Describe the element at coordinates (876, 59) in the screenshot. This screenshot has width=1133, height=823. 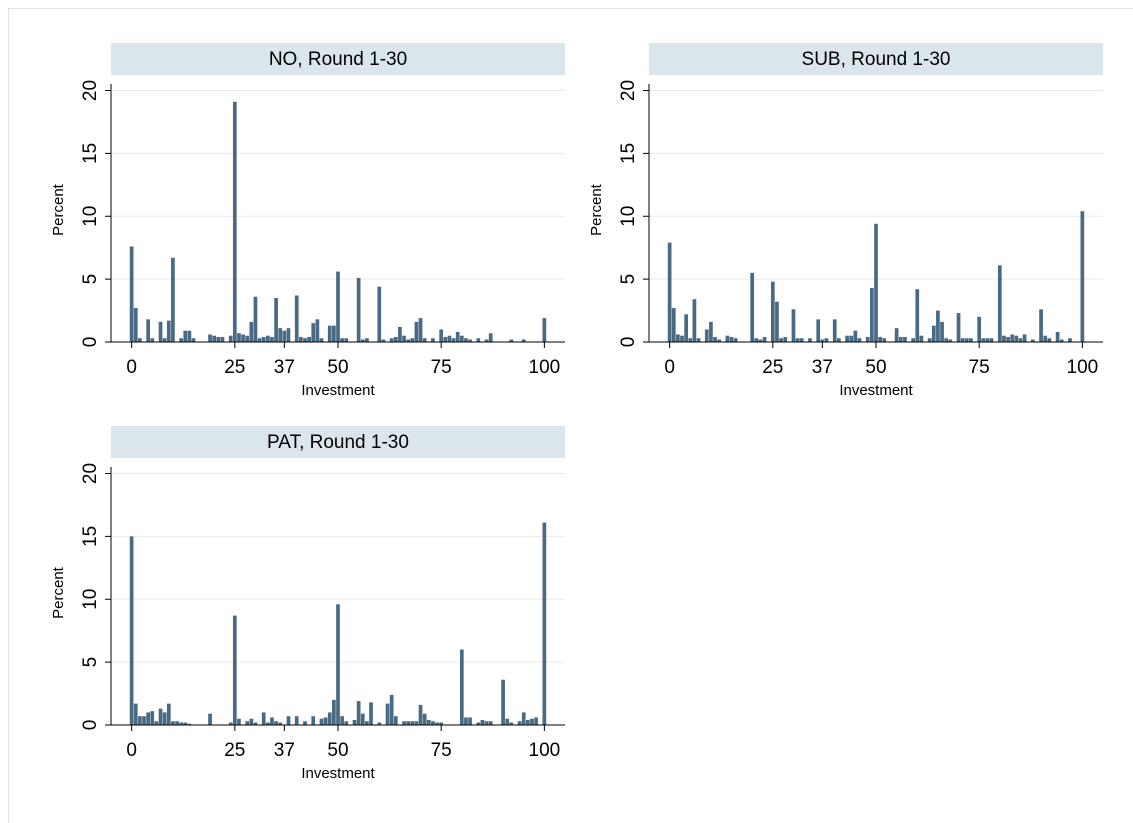
I see `panel-header` at that location.